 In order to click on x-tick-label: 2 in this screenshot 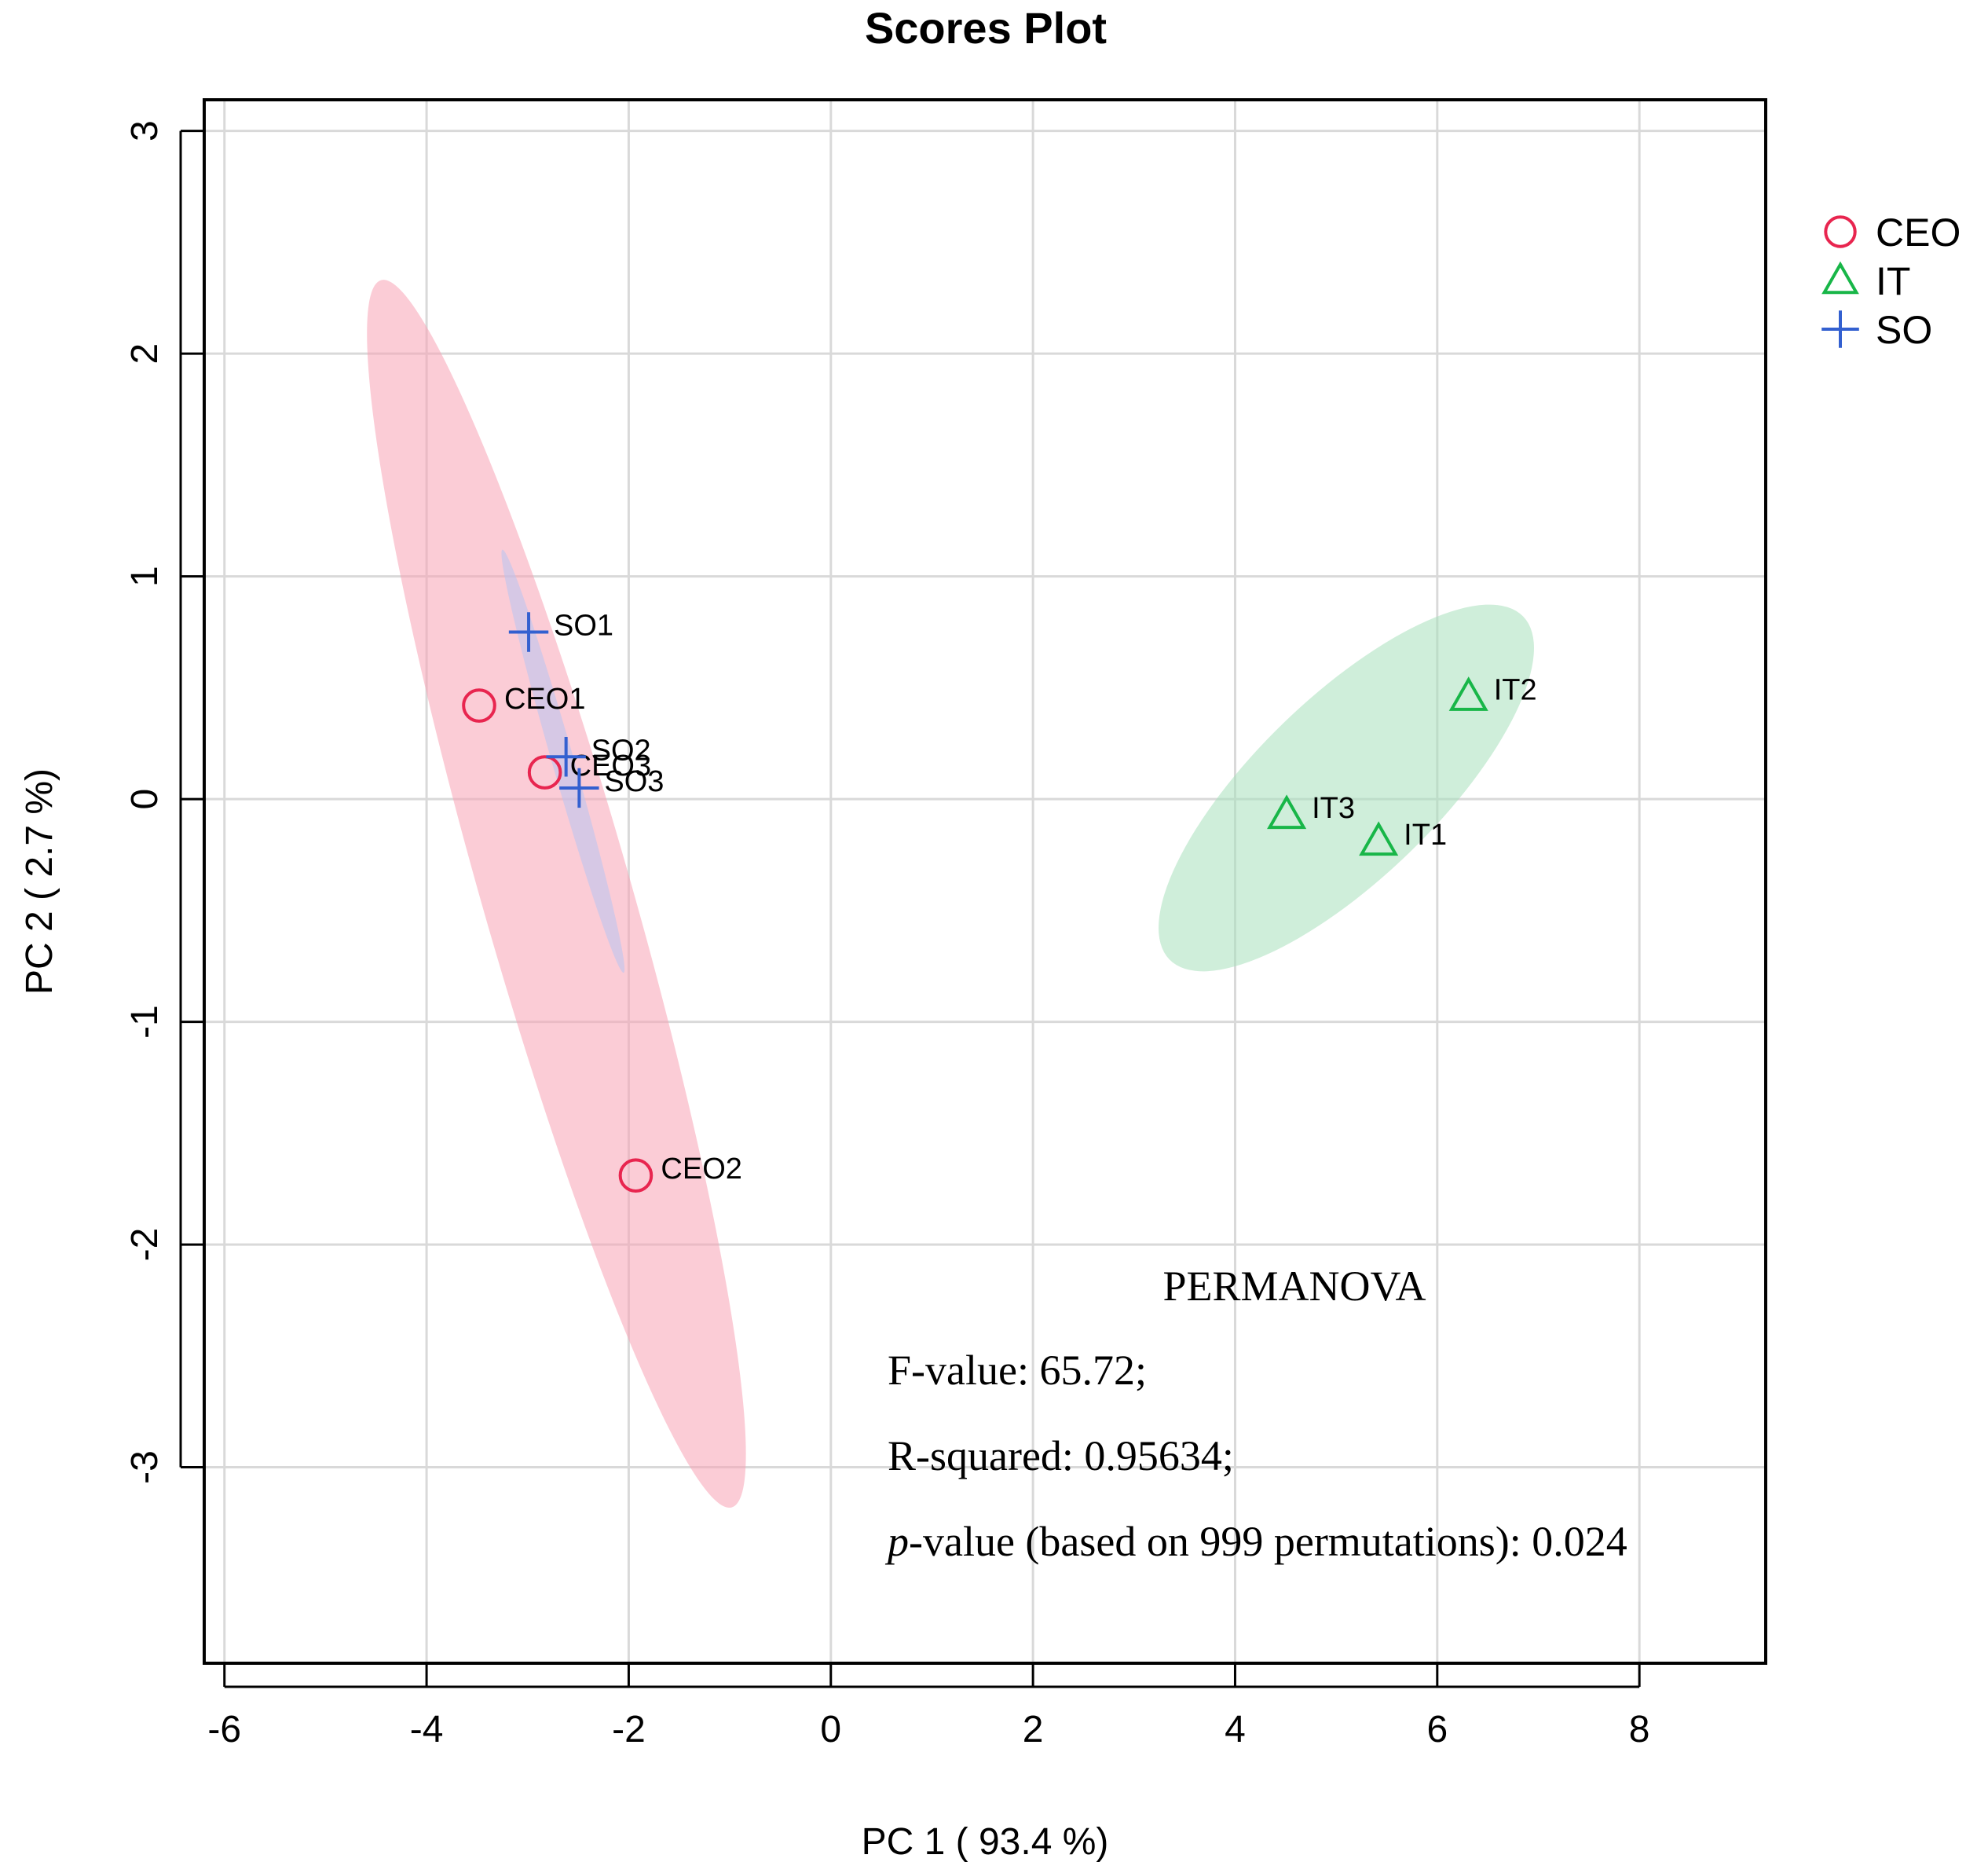, I will do `click(1033, 1729)`.